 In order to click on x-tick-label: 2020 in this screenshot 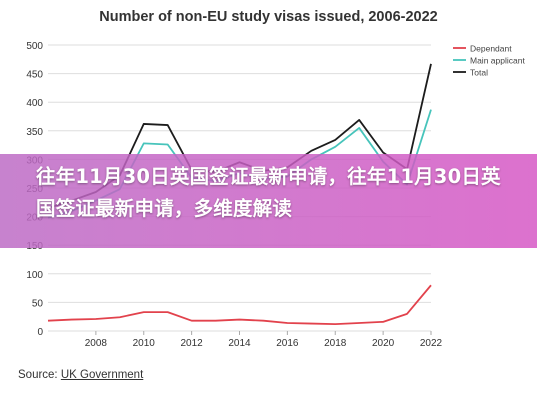, I will do `click(383, 343)`.